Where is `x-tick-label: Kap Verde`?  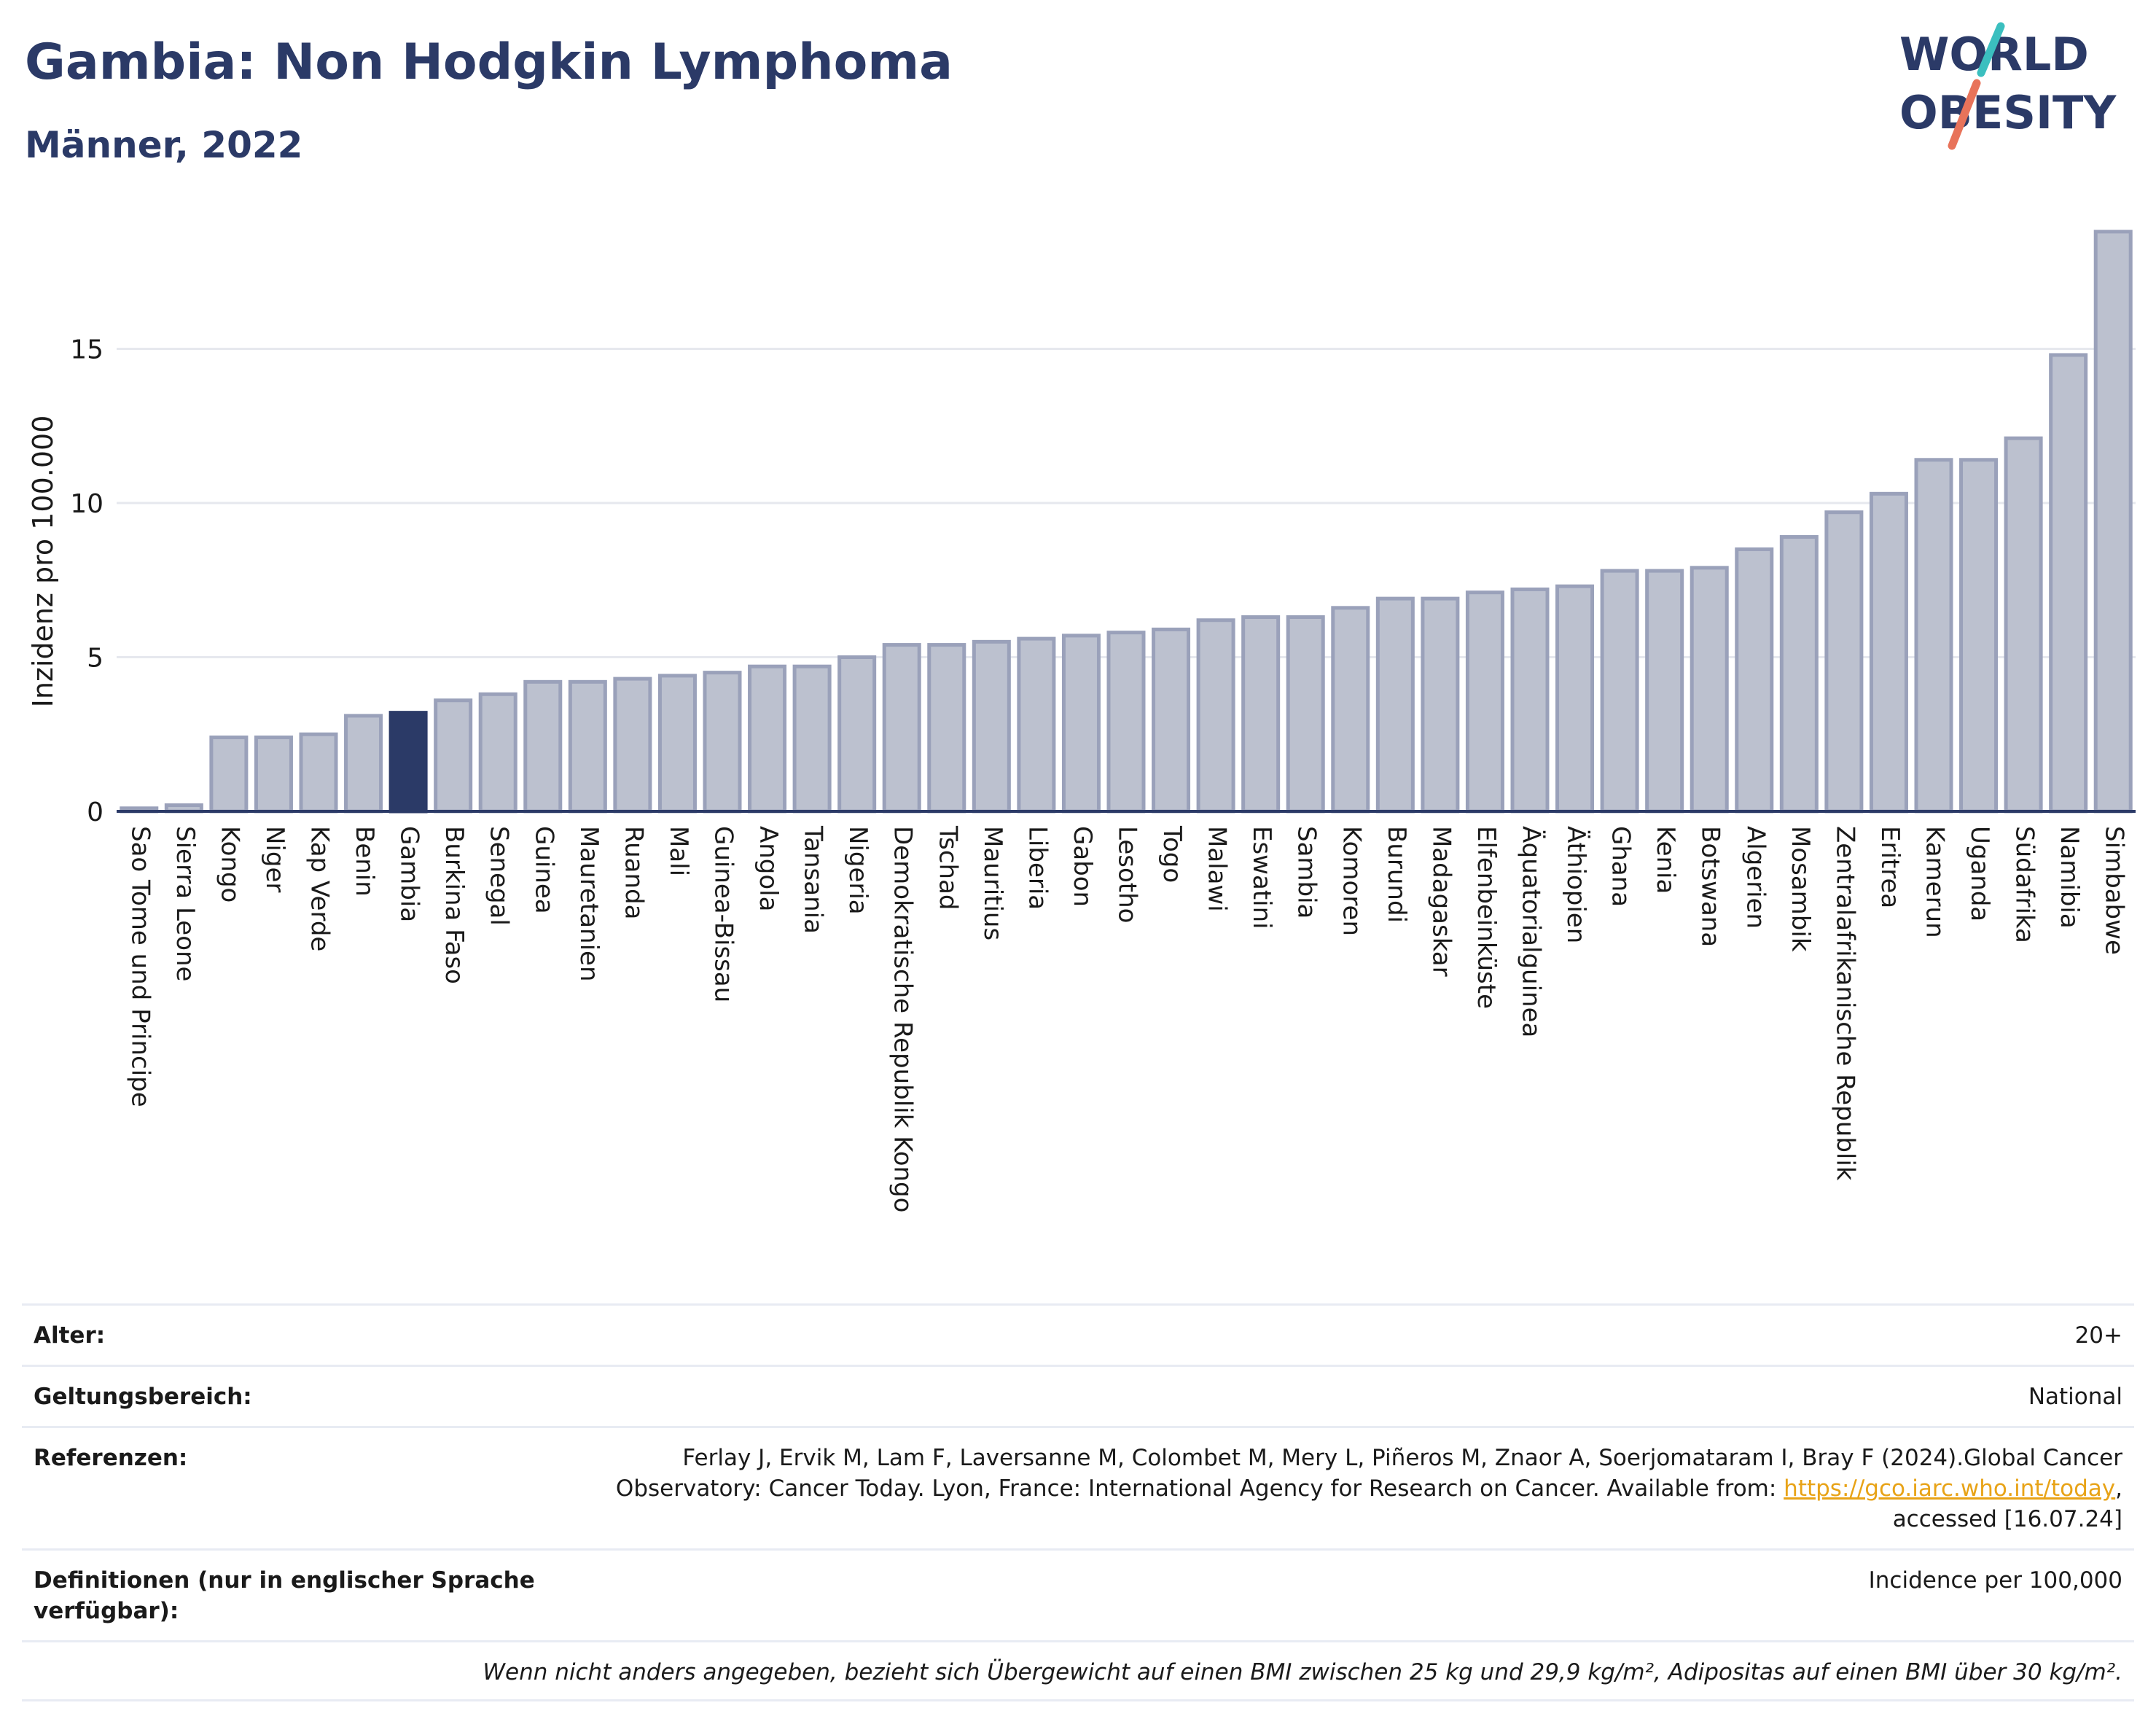
x-tick-label: Kap Verde is located at coordinates (320, 888).